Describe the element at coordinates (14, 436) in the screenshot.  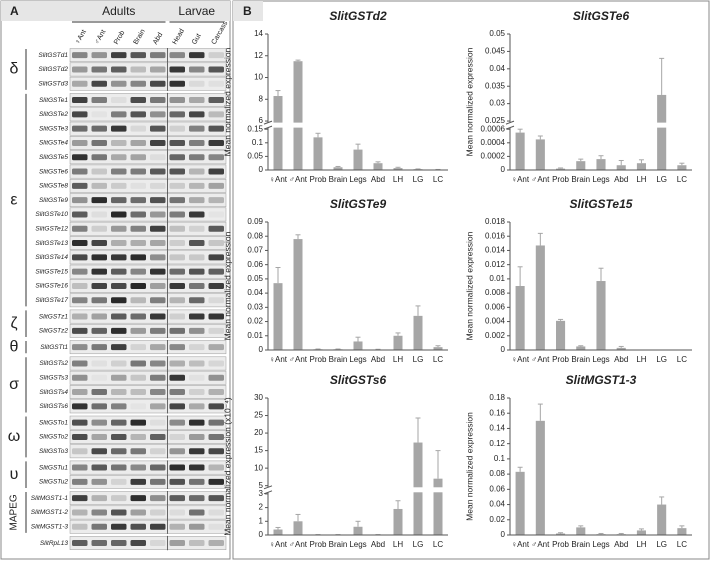
I see `class-symbol: ω` at that location.